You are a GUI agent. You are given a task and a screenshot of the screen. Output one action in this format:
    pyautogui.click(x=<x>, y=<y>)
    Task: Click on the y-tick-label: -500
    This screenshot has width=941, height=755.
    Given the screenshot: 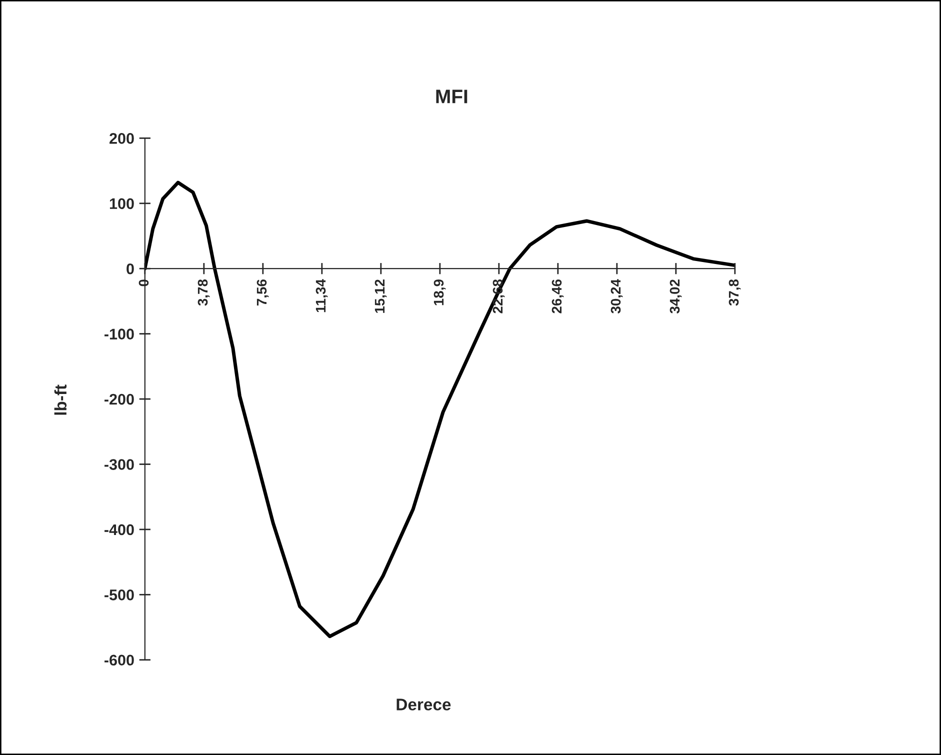 What is the action you would take?
    pyautogui.click(x=119, y=595)
    